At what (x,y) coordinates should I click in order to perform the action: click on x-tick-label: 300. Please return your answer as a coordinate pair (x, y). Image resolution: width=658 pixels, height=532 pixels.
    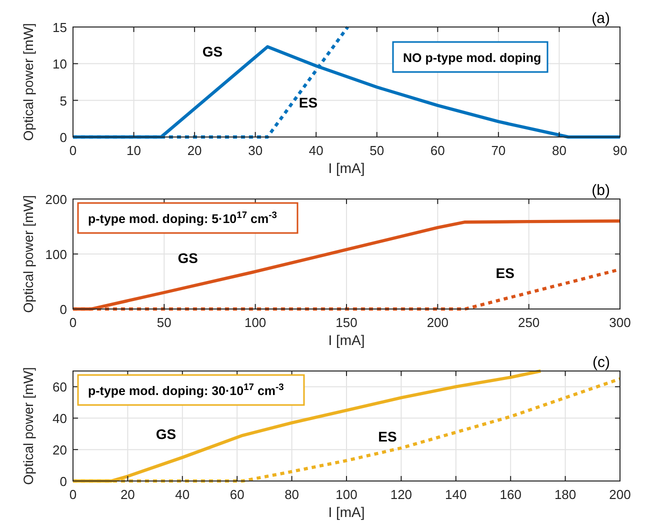
    Looking at the image, I should click on (620, 322).